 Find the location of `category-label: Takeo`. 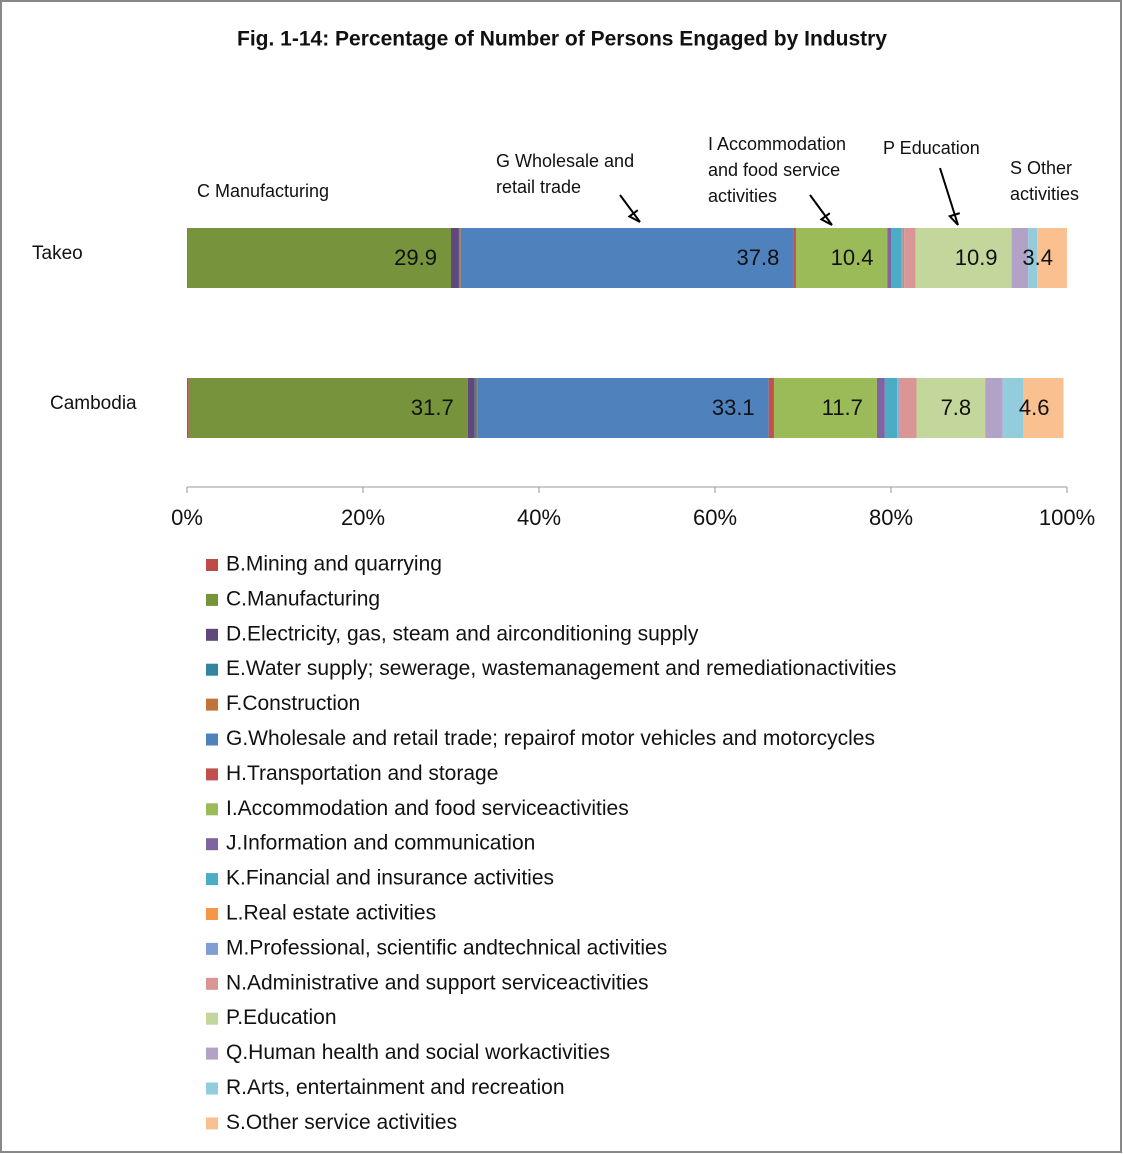

category-label: Takeo is located at coordinates (57, 253).